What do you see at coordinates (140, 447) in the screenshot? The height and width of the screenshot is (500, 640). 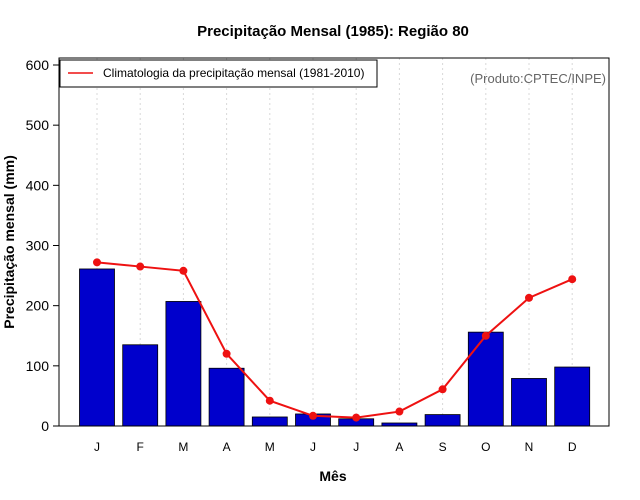 I see `x-tick-label: F` at bounding box center [140, 447].